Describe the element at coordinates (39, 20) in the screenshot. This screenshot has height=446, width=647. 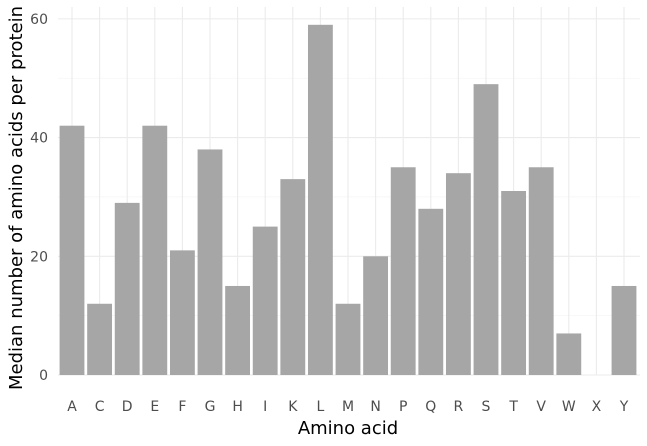
I see `y-tick-label: 60` at that location.